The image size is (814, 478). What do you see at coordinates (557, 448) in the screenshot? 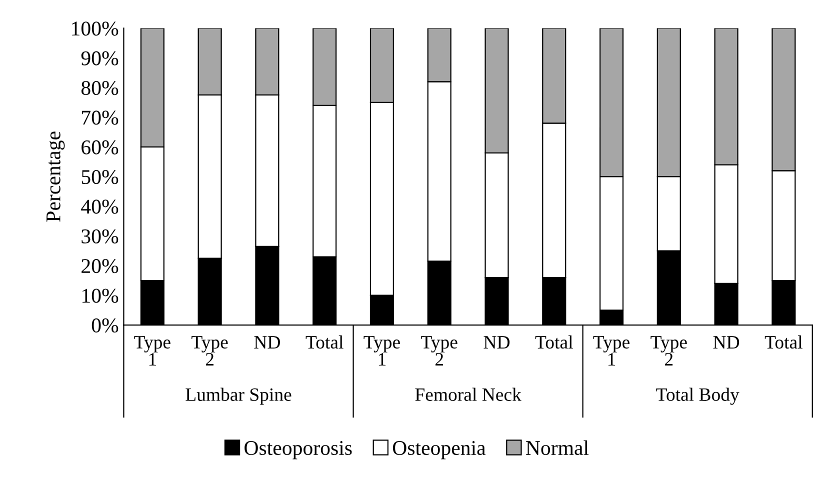
I see `legend-label: Normal` at bounding box center [557, 448].